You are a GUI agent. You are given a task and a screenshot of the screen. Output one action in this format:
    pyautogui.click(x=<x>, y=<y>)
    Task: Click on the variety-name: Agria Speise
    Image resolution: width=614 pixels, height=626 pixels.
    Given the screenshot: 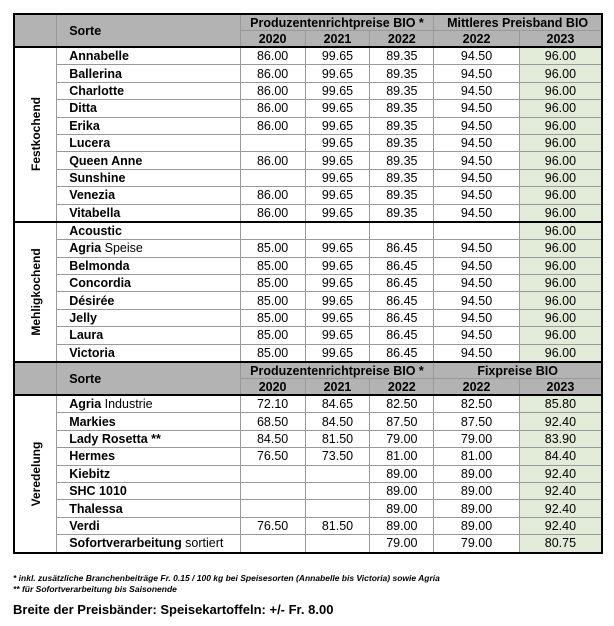 What is the action you would take?
    pyautogui.click(x=148, y=248)
    